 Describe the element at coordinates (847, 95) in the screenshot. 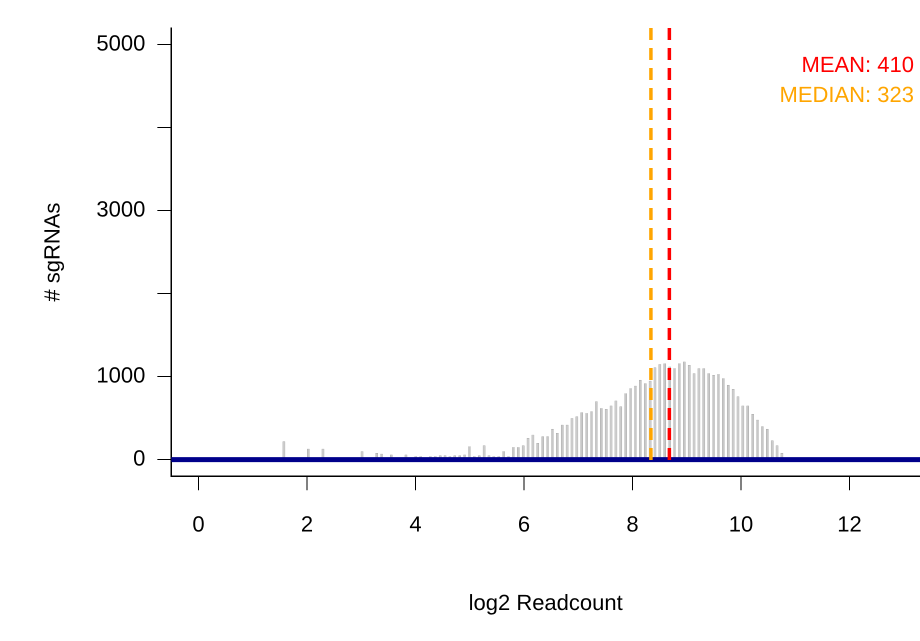

I see `annotation: MEDIAN: 323` at that location.